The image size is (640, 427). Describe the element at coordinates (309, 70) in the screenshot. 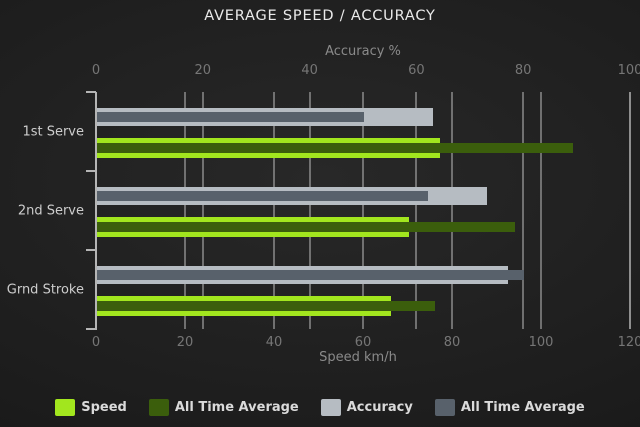

I see `top-tick-label-40: 40` at that location.